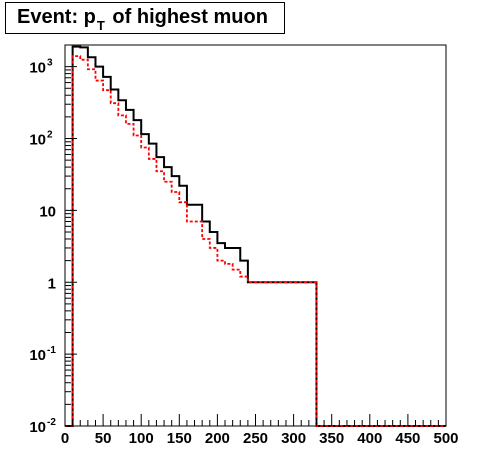  What do you see at coordinates (65, 438) in the screenshot?
I see `x-tick-label: 0` at bounding box center [65, 438].